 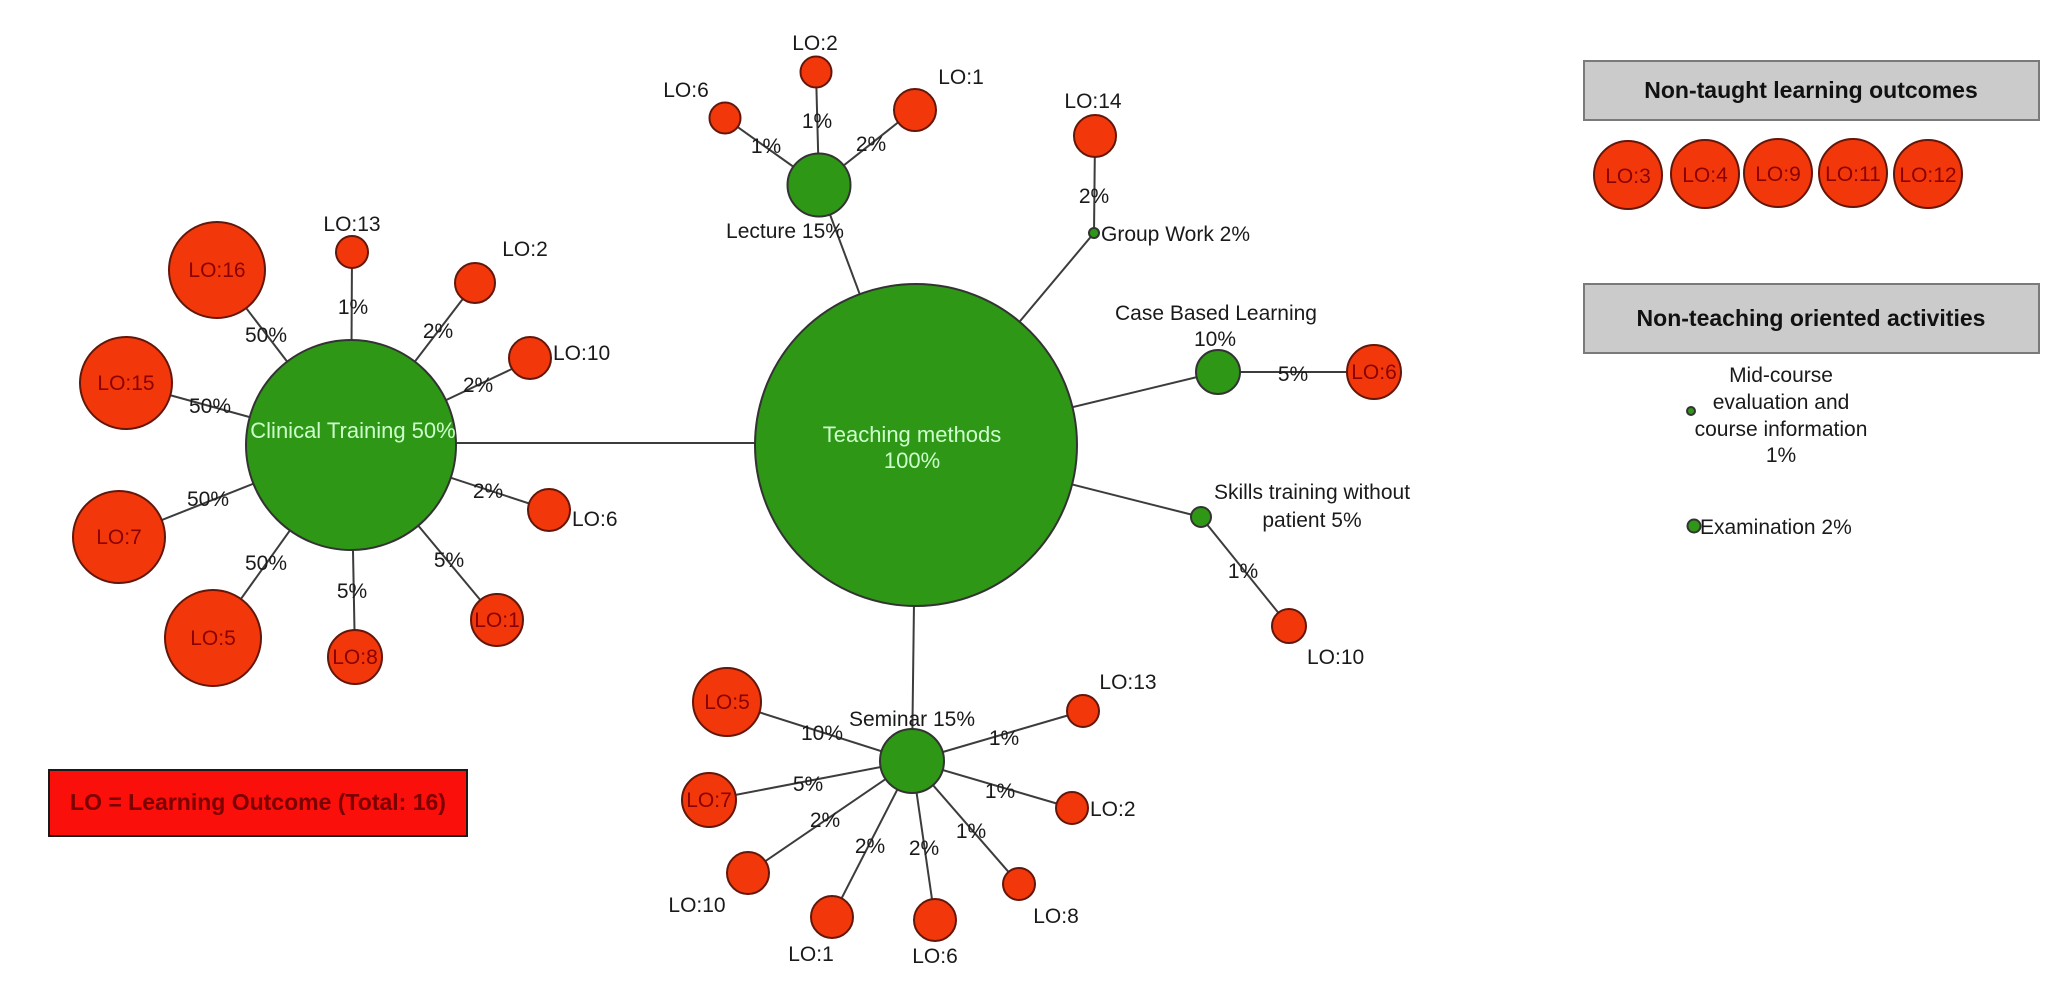 What do you see at coordinates (1216, 313) in the screenshot?
I see `svg-text: Case Based Learning` at bounding box center [1216, 313].